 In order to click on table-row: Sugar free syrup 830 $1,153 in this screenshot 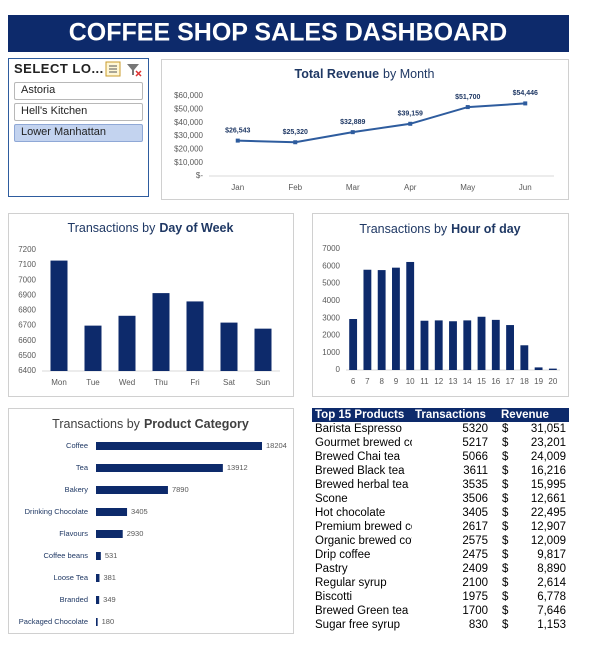, I will do `click(440, 625)`.